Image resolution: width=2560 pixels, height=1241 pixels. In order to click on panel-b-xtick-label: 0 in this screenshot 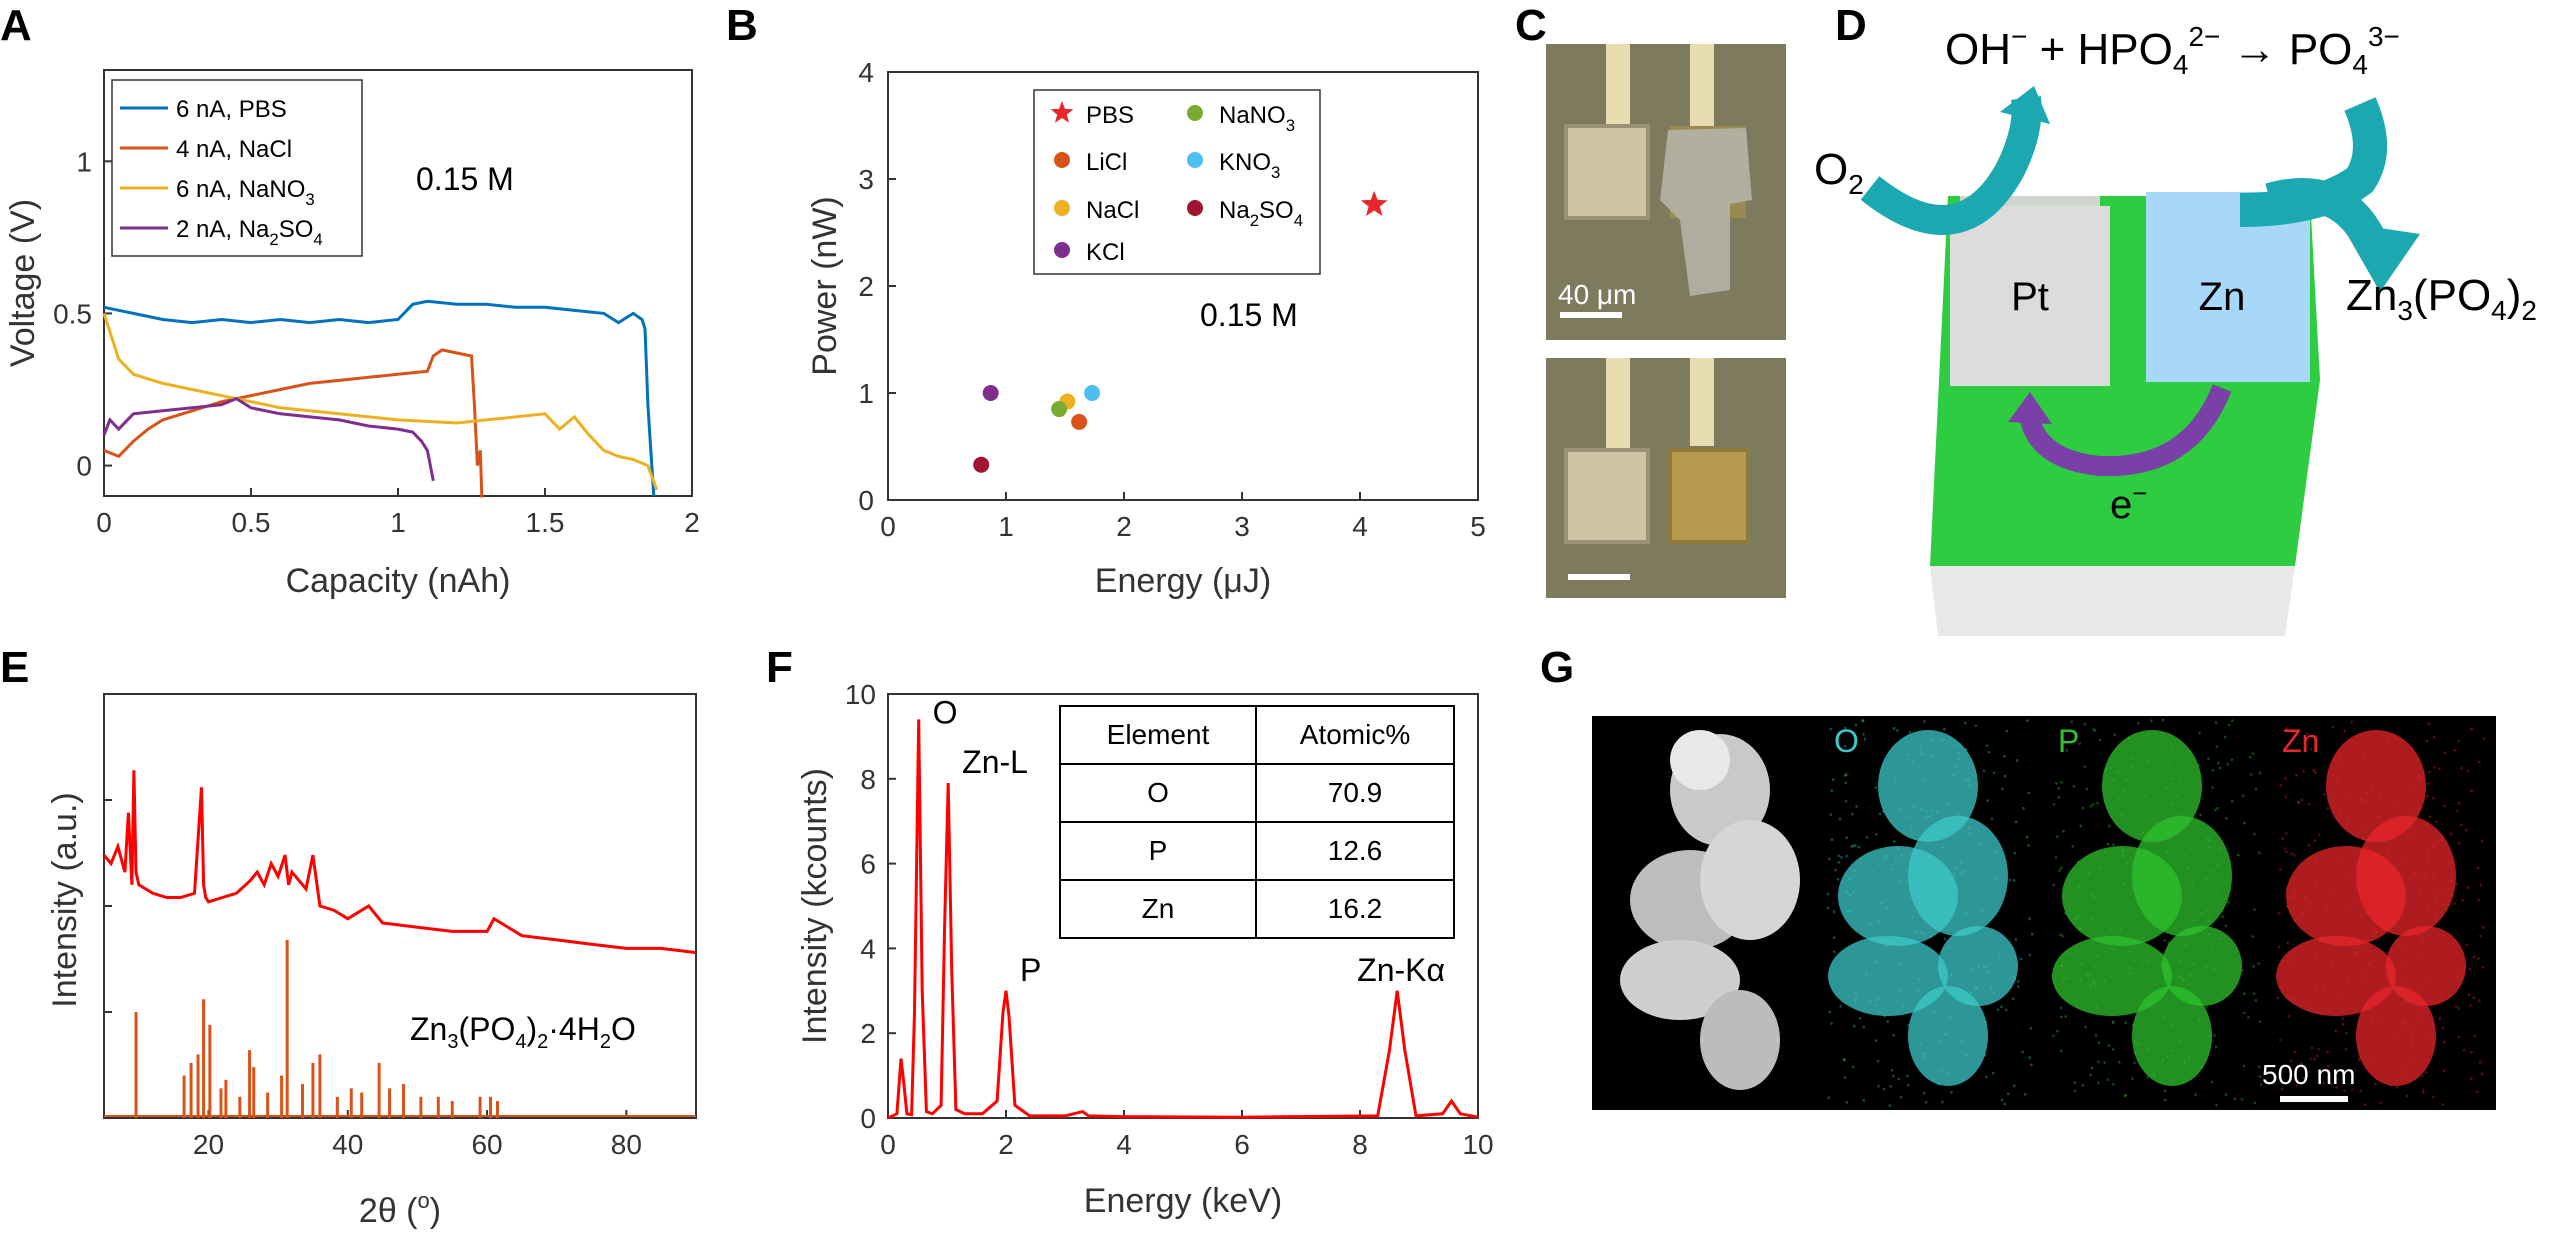, I will do `click(888, 526)`.